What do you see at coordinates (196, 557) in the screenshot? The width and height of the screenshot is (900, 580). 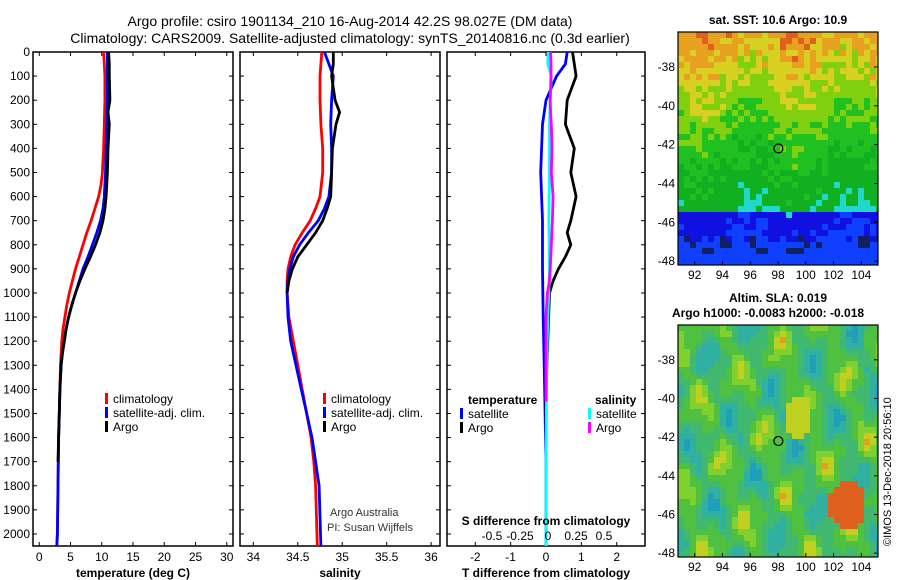 I see `x-tick-label: 25` at bounding box center [196, 557].